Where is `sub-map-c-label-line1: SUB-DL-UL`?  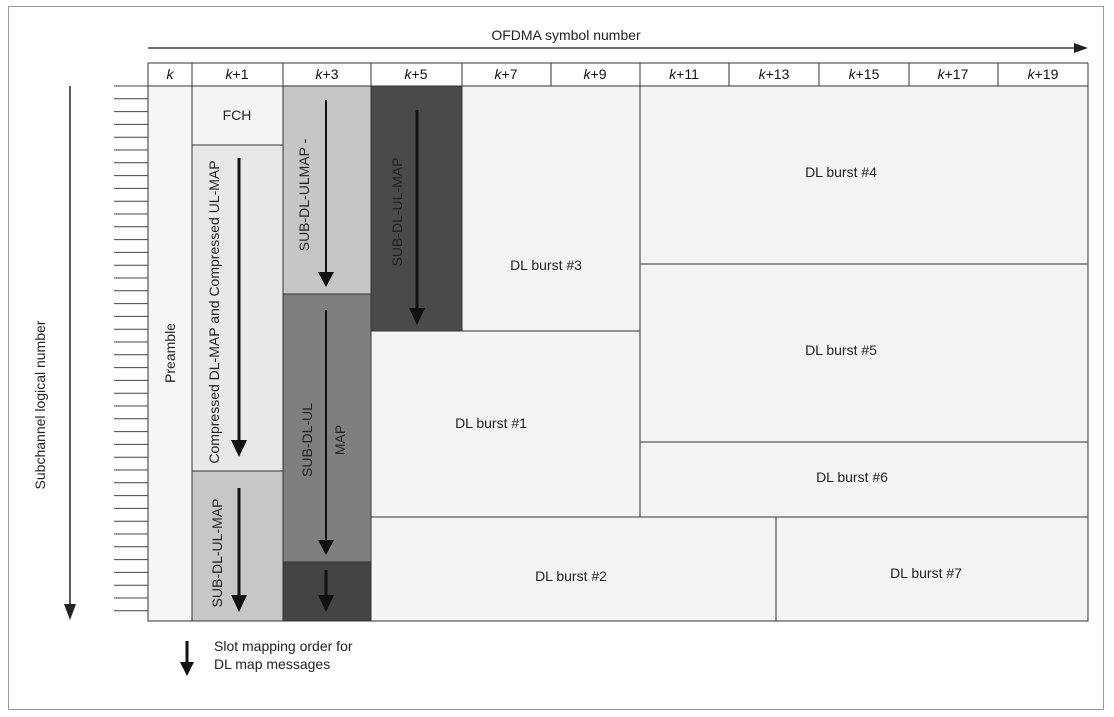
sub-map-c-label-line1: SUB-DL-UL is located at coordinates (307, 440).